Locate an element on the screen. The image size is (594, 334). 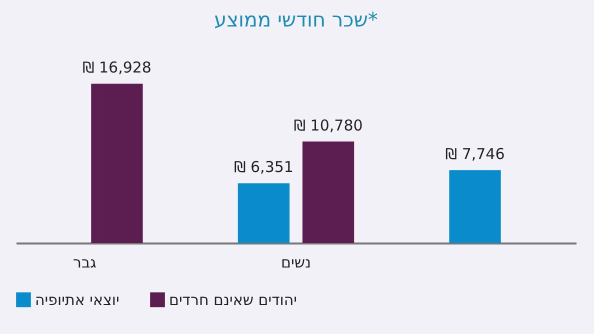
data-label: ₪ 10,780 is located at coordinates (328, 125).